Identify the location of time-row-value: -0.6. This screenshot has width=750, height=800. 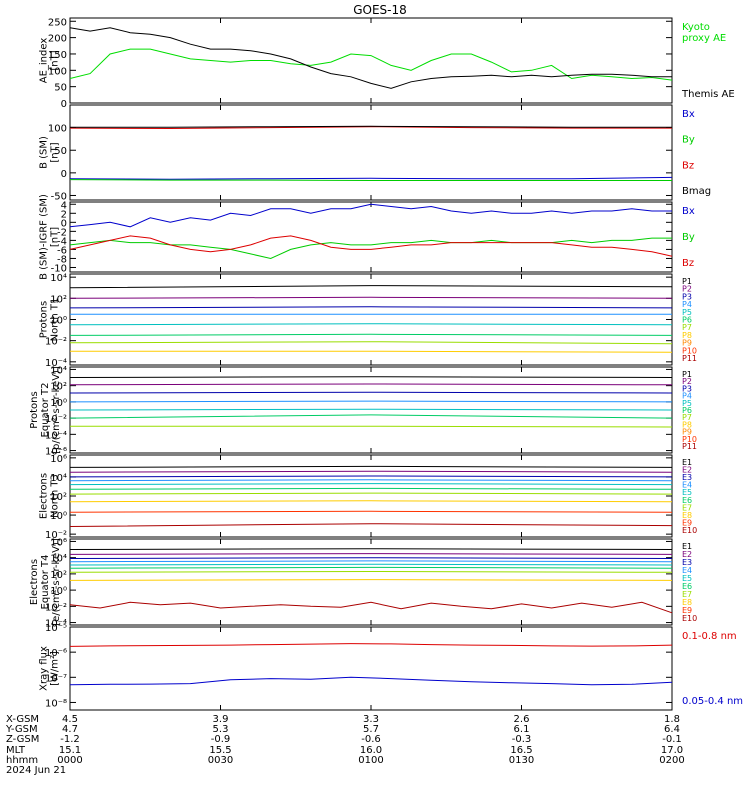
(371, 739).